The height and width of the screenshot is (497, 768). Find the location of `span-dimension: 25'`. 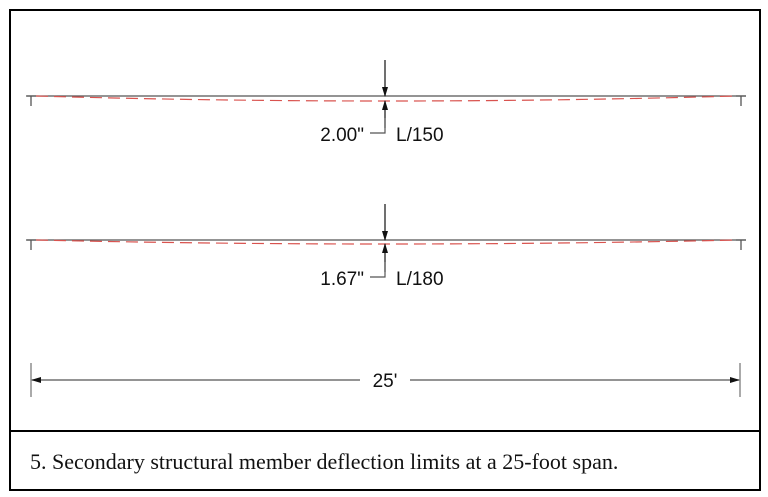

span-dimension: 25' is located at coordinates (385, 380).